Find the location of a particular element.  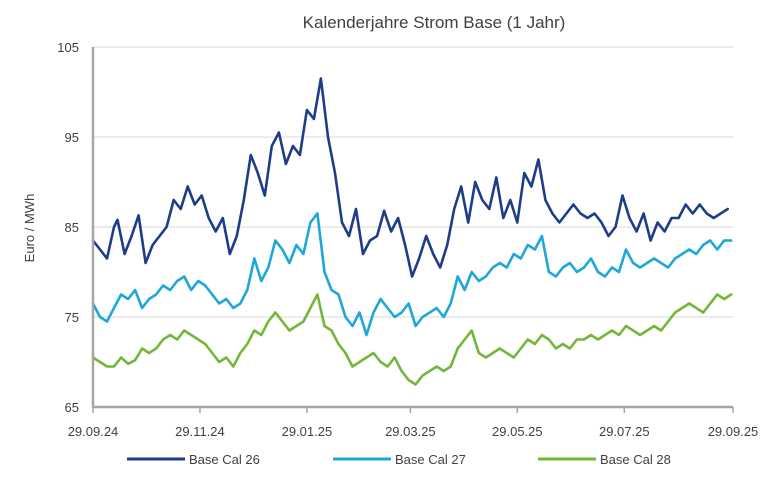

legend-label-3: Base Cal 28 is located at coordinates (635, 459).